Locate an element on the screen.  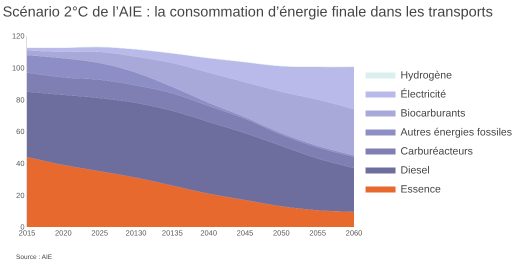
legend-label: Essence is located at coordinates (420, 190).